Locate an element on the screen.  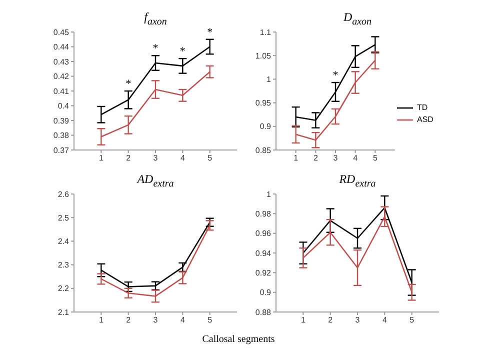
y-tick-label: 0.39 is located at coordinates (61, 121).